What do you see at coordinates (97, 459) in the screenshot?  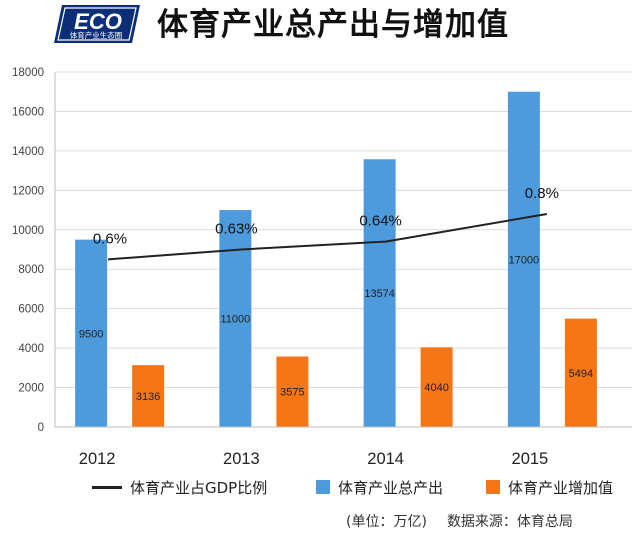 I see `x-tick-label: 2012` at bounding box center [97, 459].